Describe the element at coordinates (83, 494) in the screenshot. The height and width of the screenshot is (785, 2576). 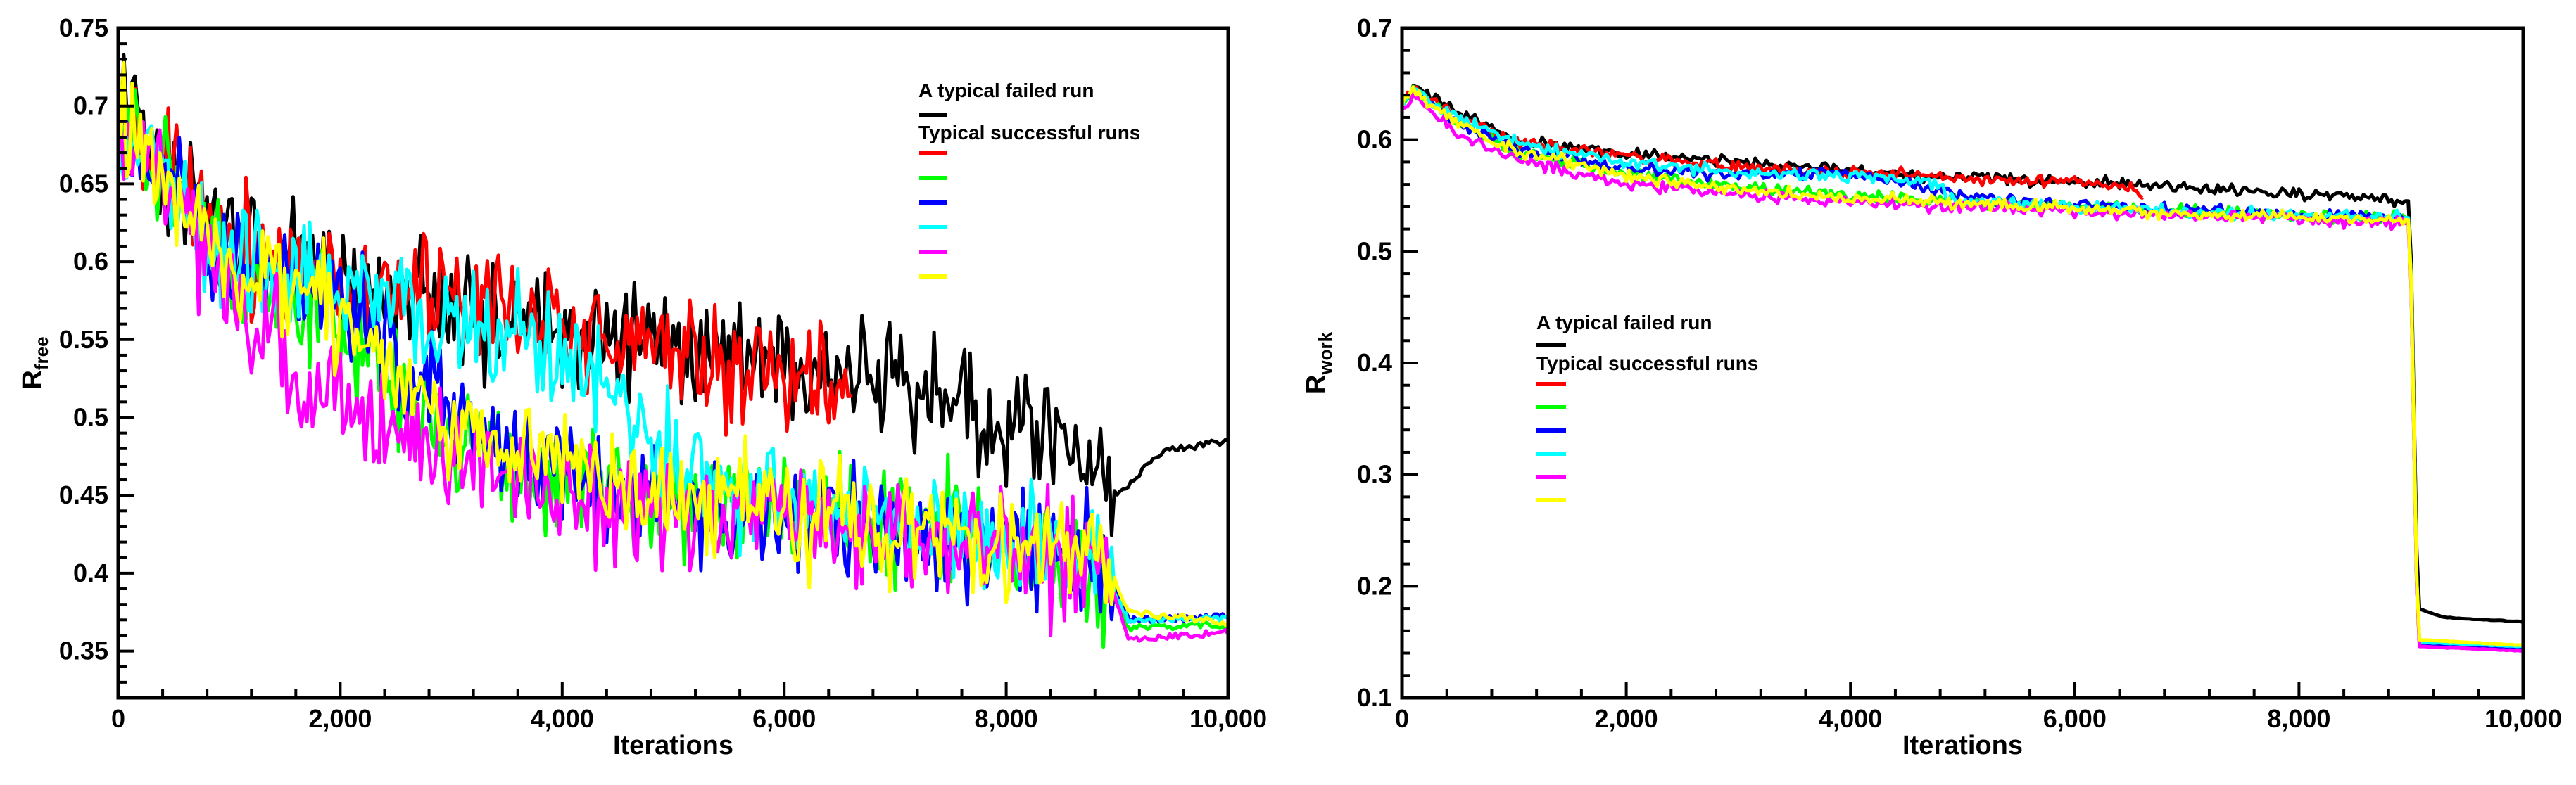
I see `y-tick-label: 0.45` at that location.